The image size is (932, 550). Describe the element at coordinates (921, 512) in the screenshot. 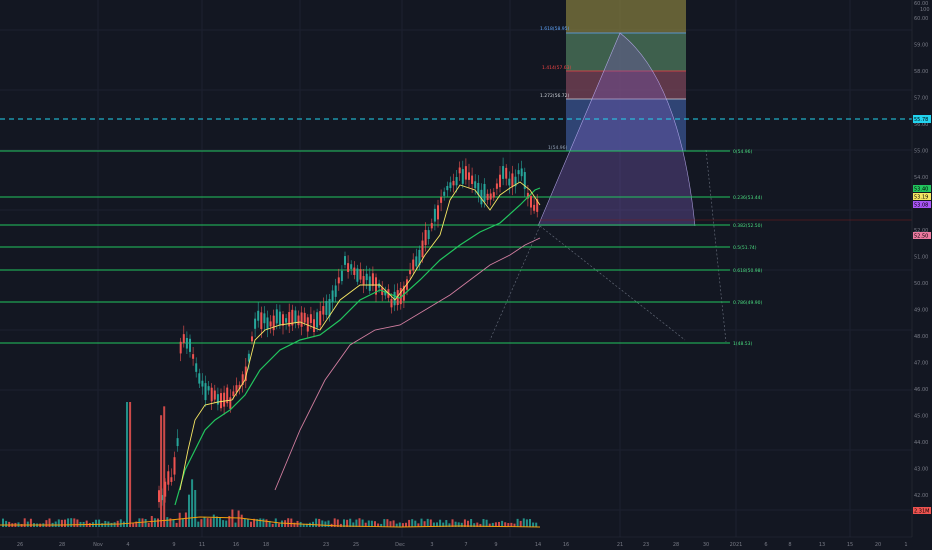

I see `volume-badge: 2.31M` at that location.